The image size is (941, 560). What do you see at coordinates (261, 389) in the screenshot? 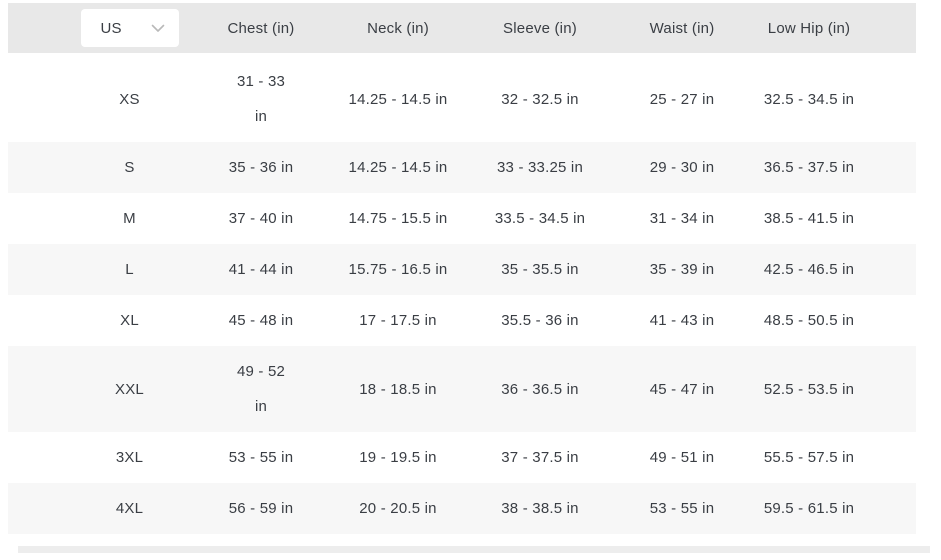
I see `chest-cell: 49 - 52 in` at bounding box center [261, 389].